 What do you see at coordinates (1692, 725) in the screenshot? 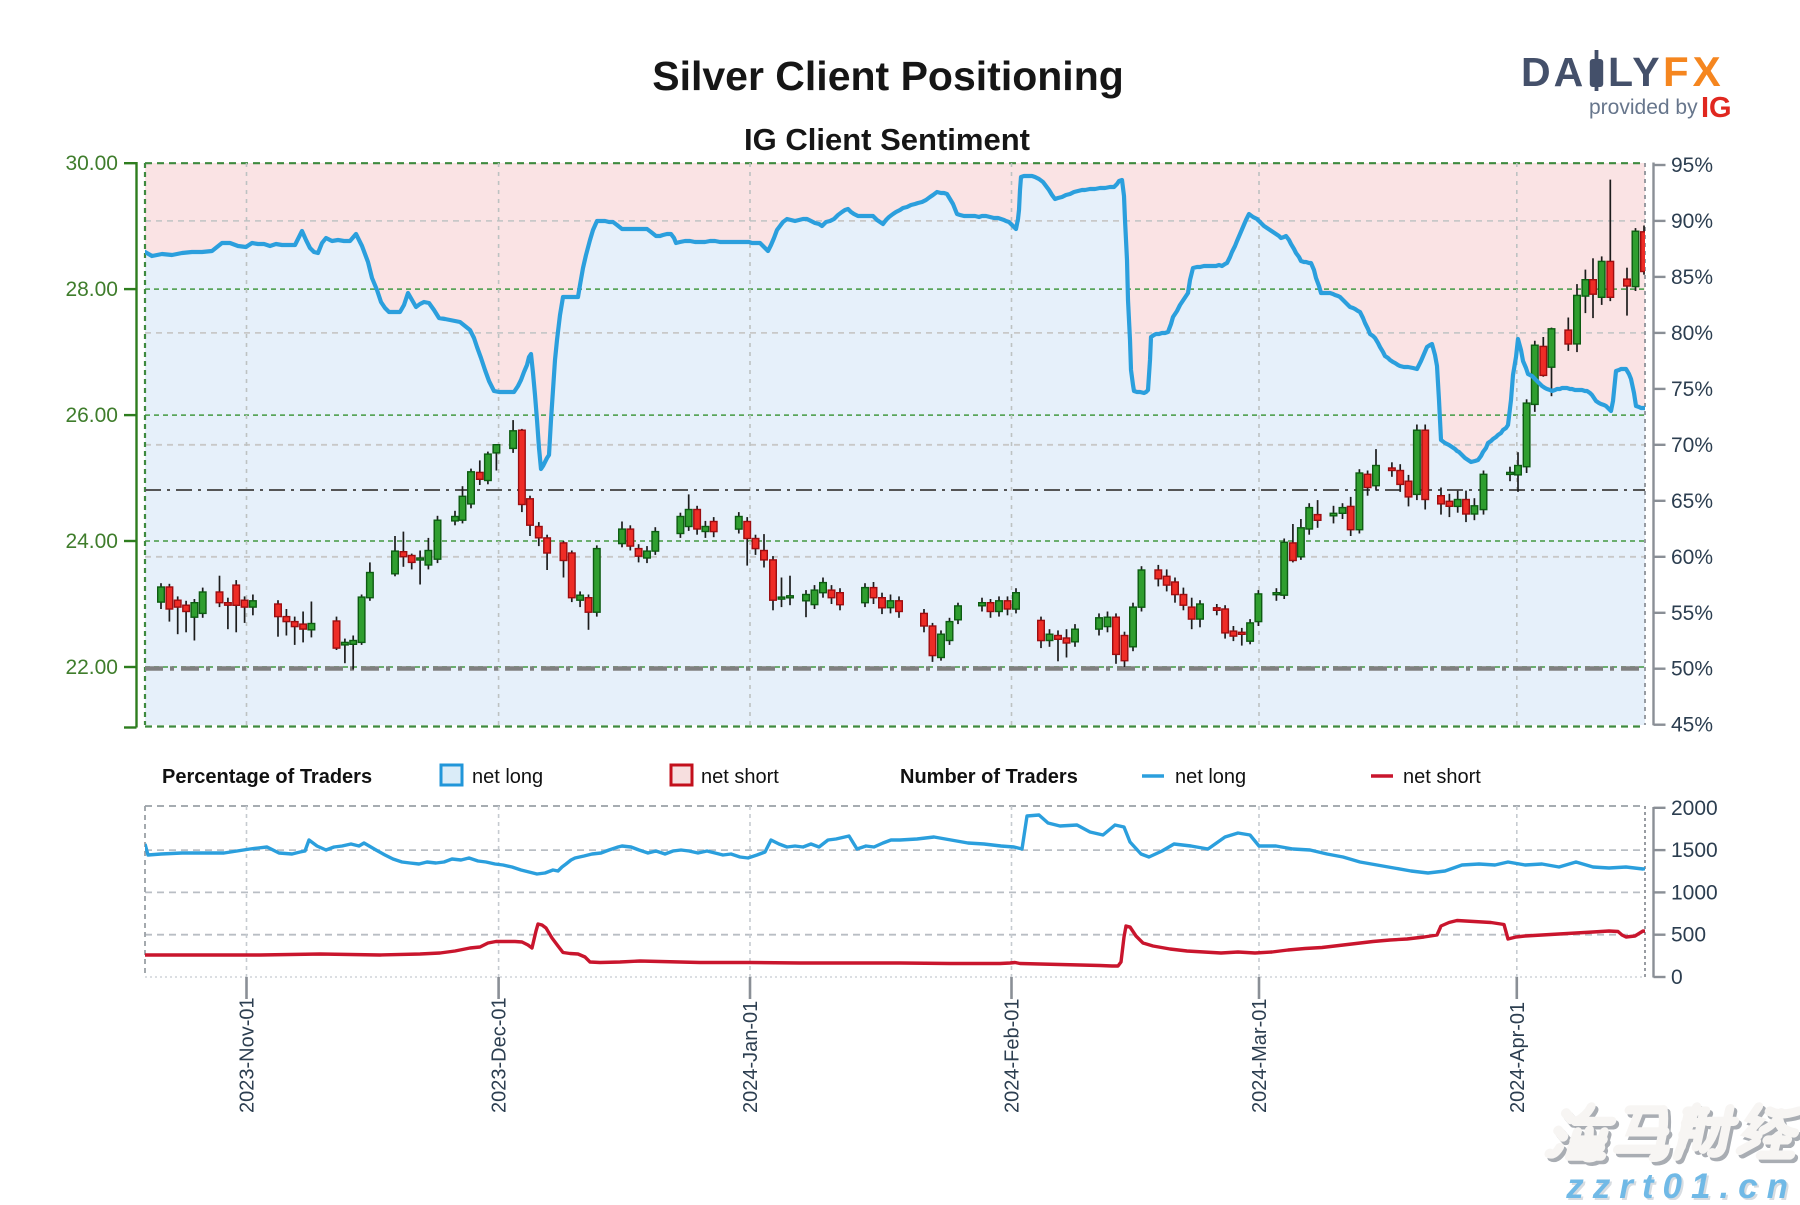
I see `svg-text: 45%` at bounding box center [1692, 725].